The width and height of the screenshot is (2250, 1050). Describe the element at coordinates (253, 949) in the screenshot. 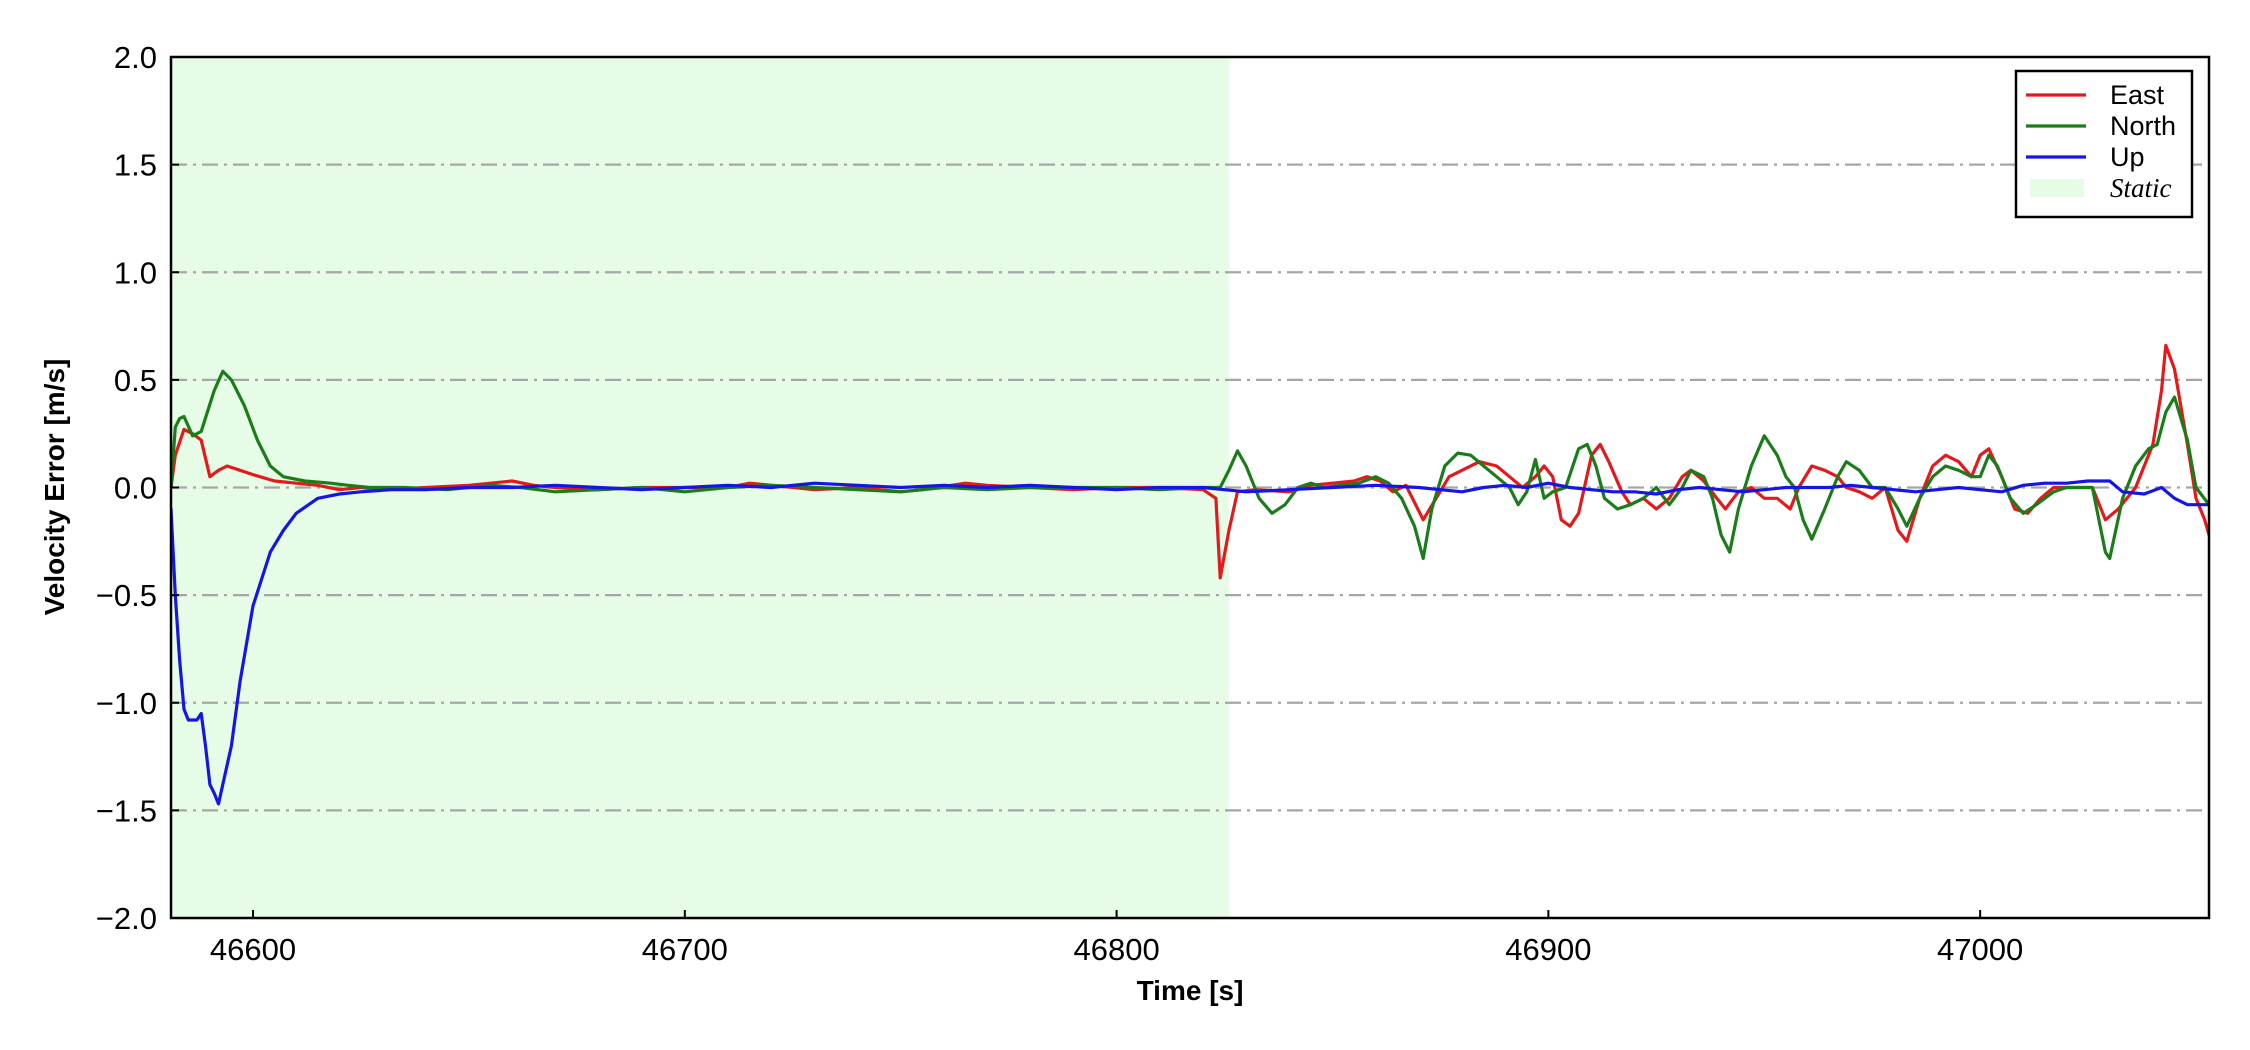

I see `x-tick-label-0: 46600` at that location.